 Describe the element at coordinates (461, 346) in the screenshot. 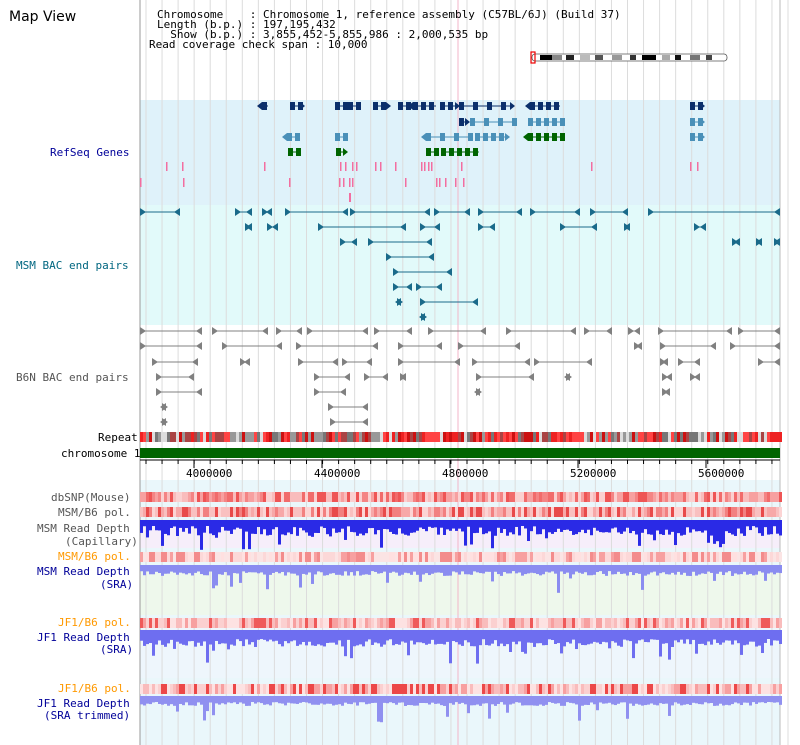

I see `b6n-bac-pair-end` at that location.